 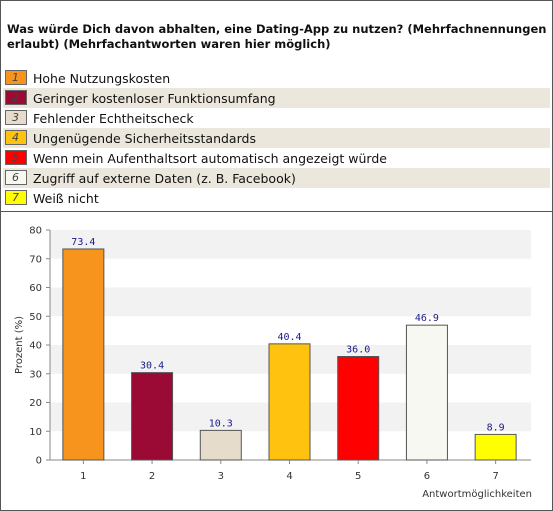 I want to click on y-tick-label: 50, so click(x=35, y=317).